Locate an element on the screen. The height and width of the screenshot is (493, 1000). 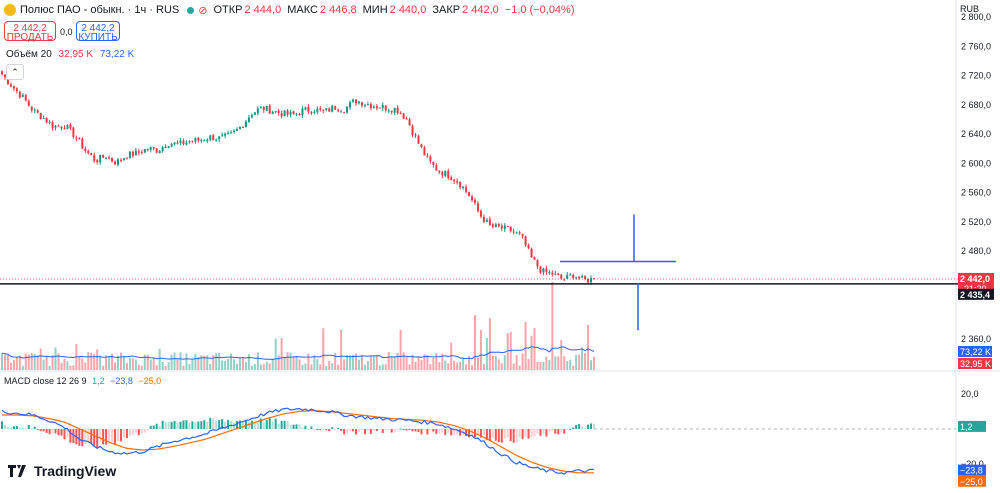
macd-axis-label: −23,8 is located at coordinates (971, 471).